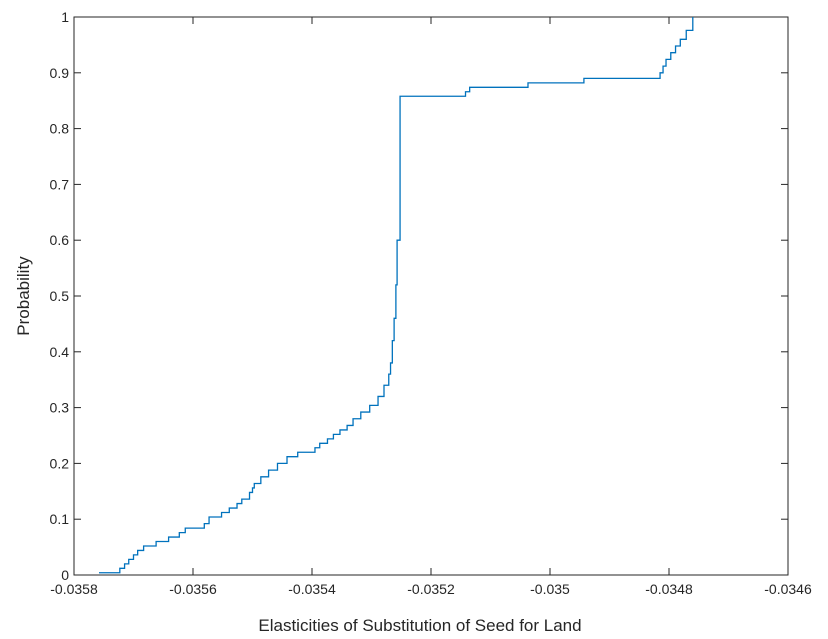  I want to click on y-tick-label: 0.6, so click(60, 240).